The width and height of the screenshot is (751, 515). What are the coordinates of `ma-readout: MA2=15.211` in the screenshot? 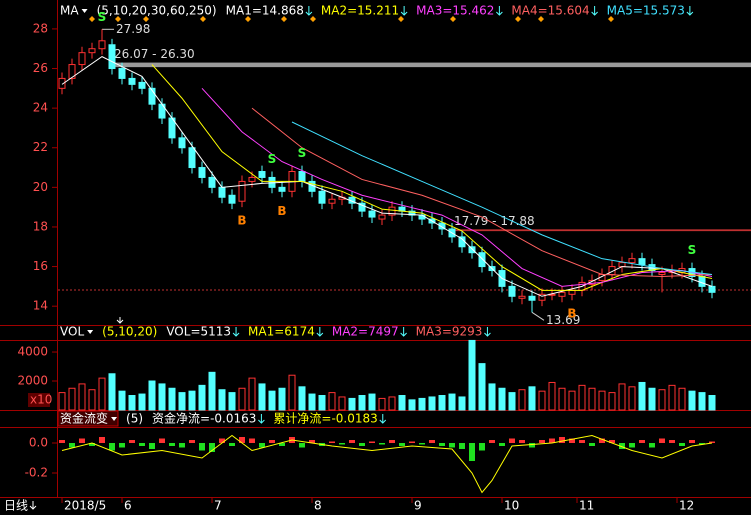 It's located at (360, 11).